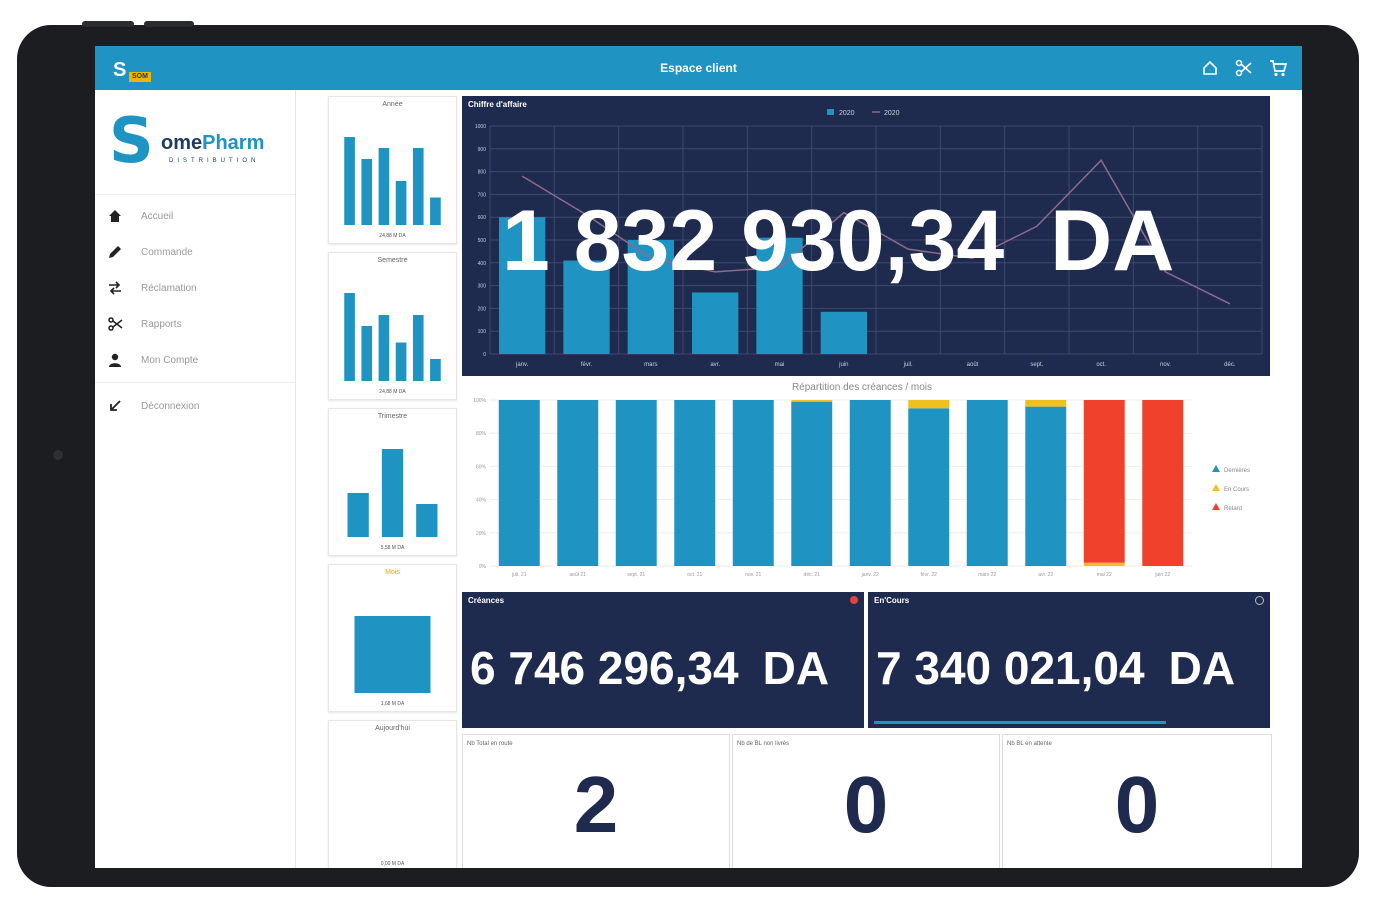 The image size is (1384, 900). Describe the element at coordinates (763, 744) in the screenshot. I see `stat-label: Nb de BL non livrés` at that location.